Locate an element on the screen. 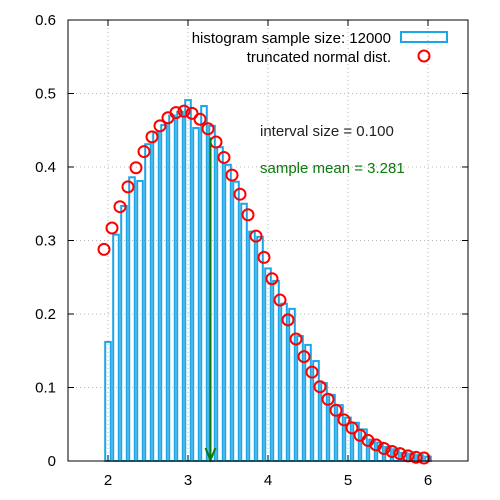  x-tick-label: 4 is located at coordinates (268, 480).